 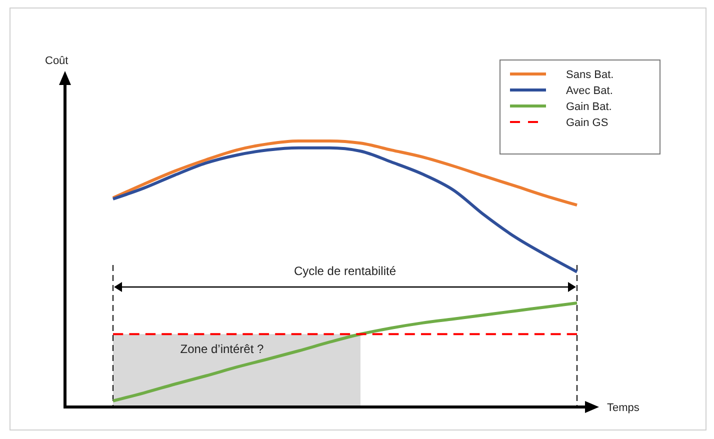 What do you see at coordinates (623, 408) in the screenshot?
I see `x-axis-title: Temps` at bounding box center [623, 408].